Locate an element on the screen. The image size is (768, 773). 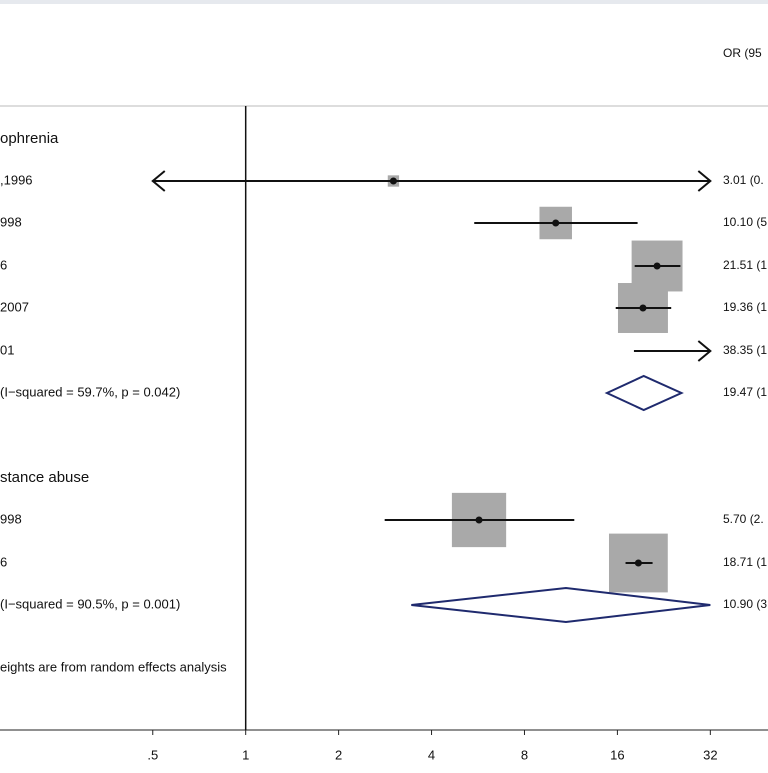
study-label: ,1996 is located at coordinates (16, 179).